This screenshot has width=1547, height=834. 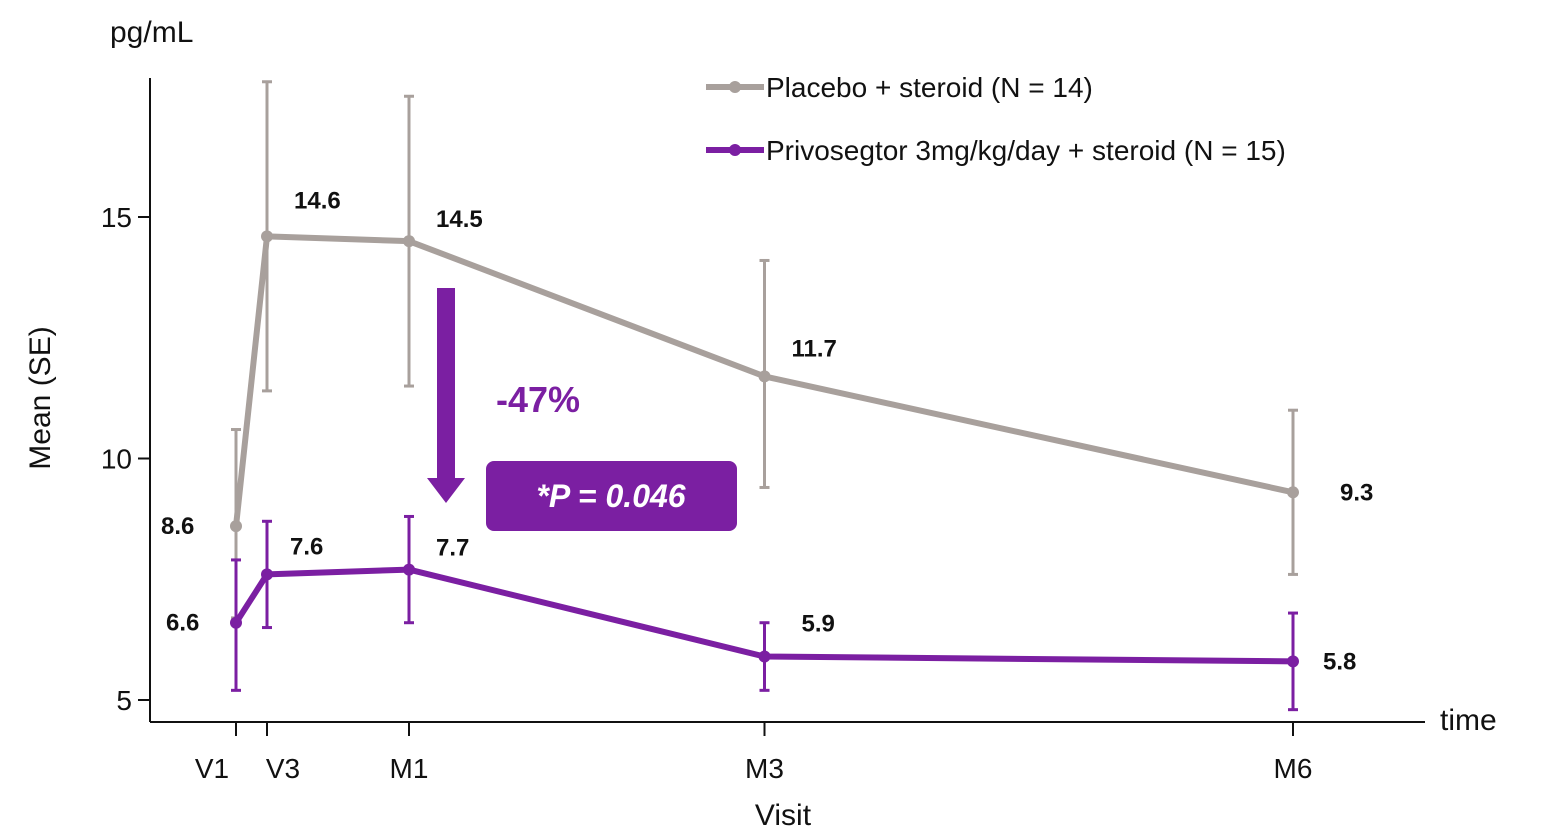 What do you see at coordinates (283, 768) in the screenshot?
I see `x-tick-label-V3: V3` at bounding box center [283, 768].